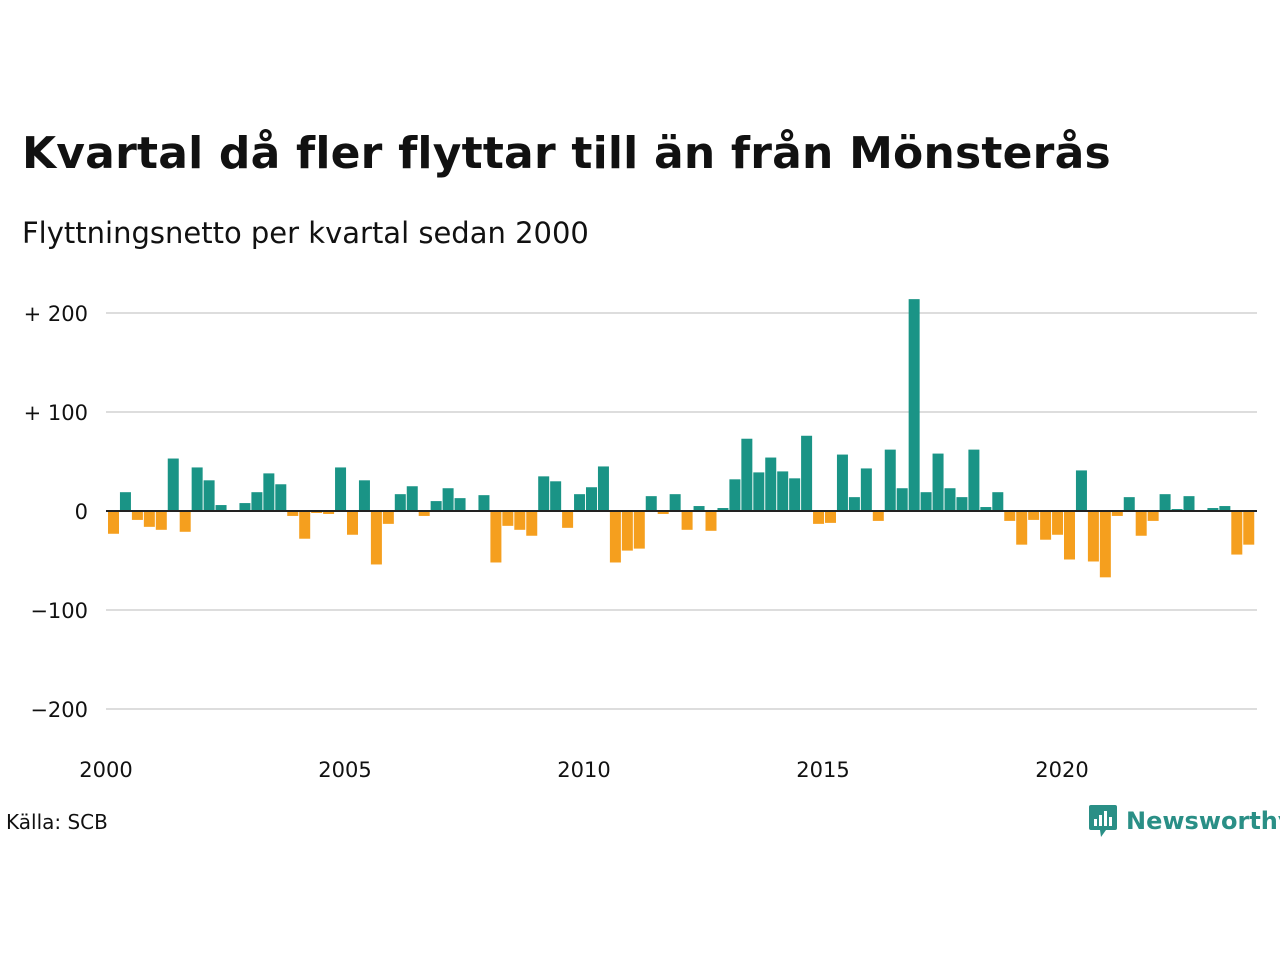 Image resolution: width=1280 pixels, height=960 pixels. I want to click on x-tick-label: 2020, so click(1061, 770).